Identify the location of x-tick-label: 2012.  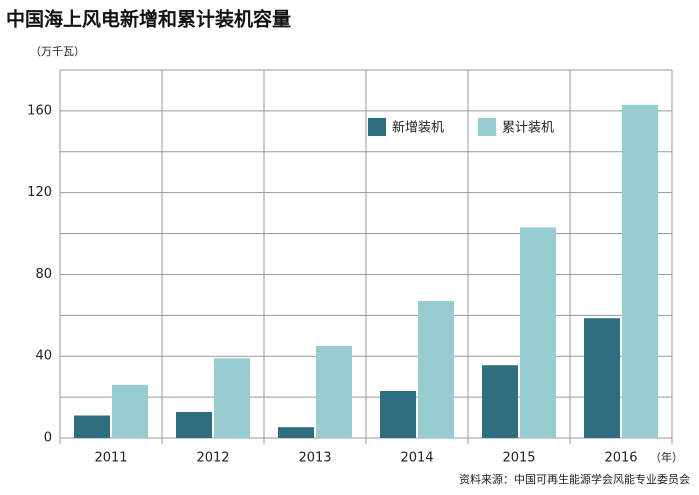
(212, 458).